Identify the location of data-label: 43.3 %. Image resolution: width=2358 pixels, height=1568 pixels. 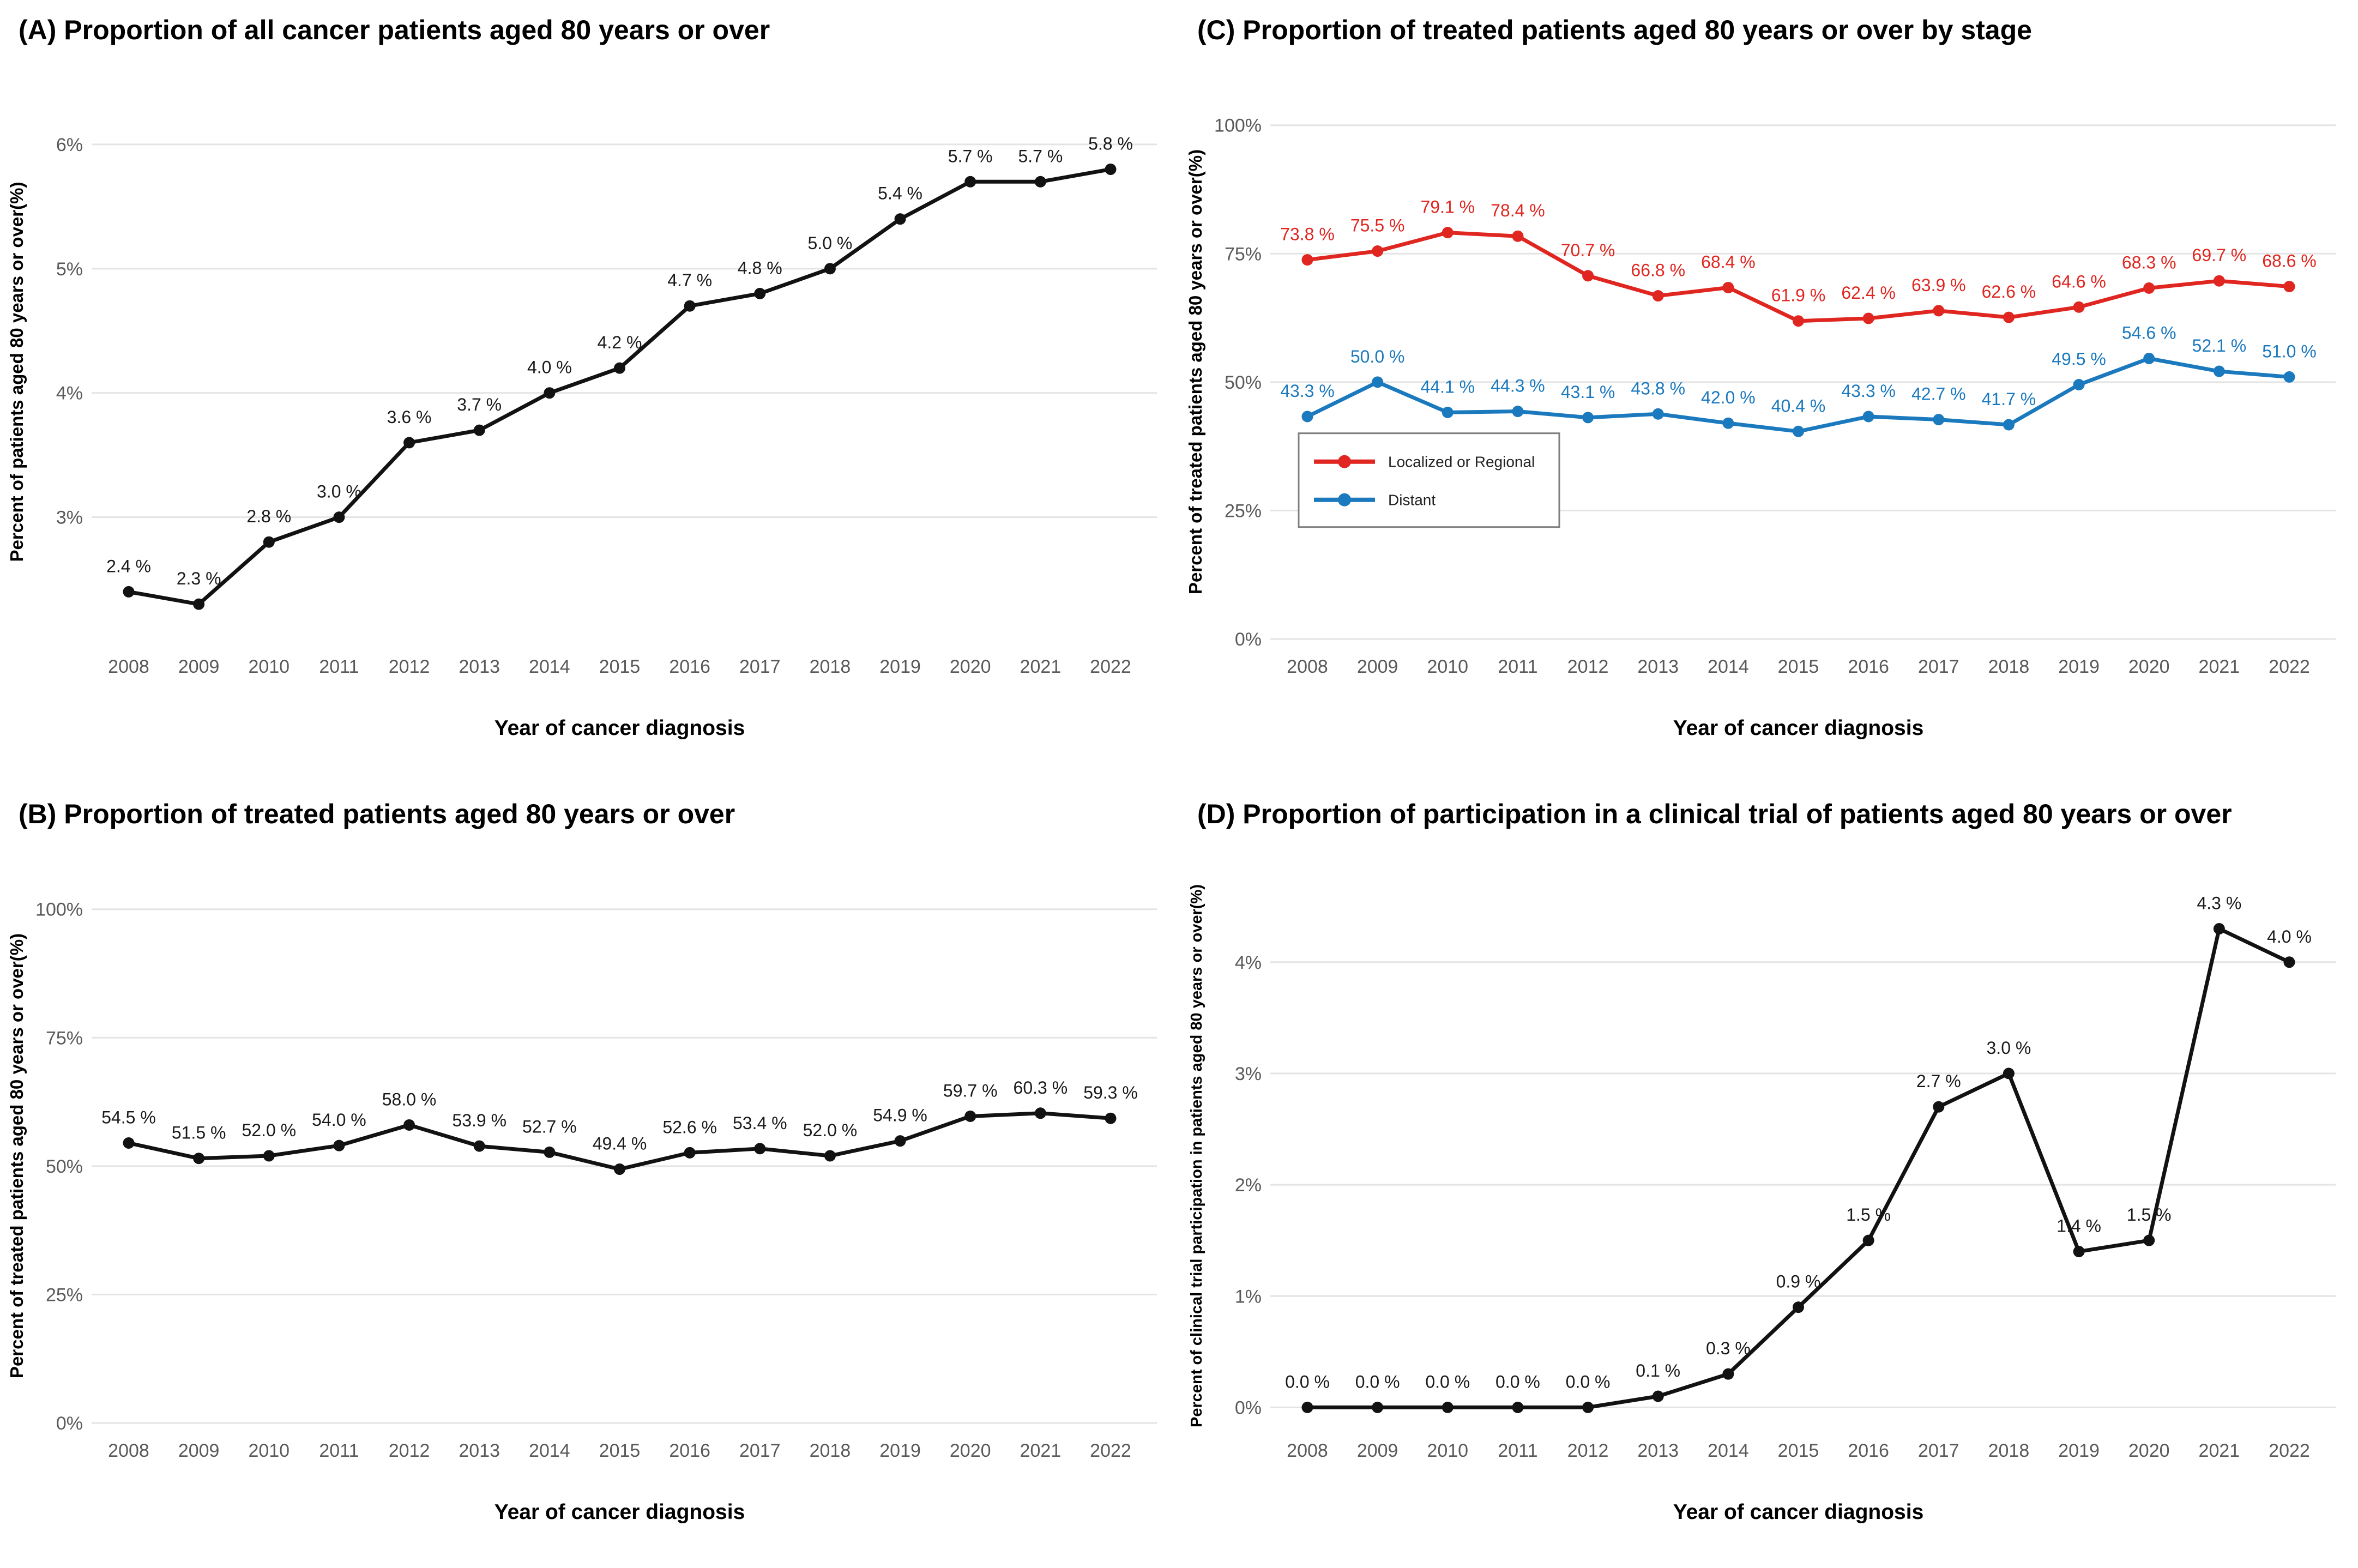
(1307, 391).